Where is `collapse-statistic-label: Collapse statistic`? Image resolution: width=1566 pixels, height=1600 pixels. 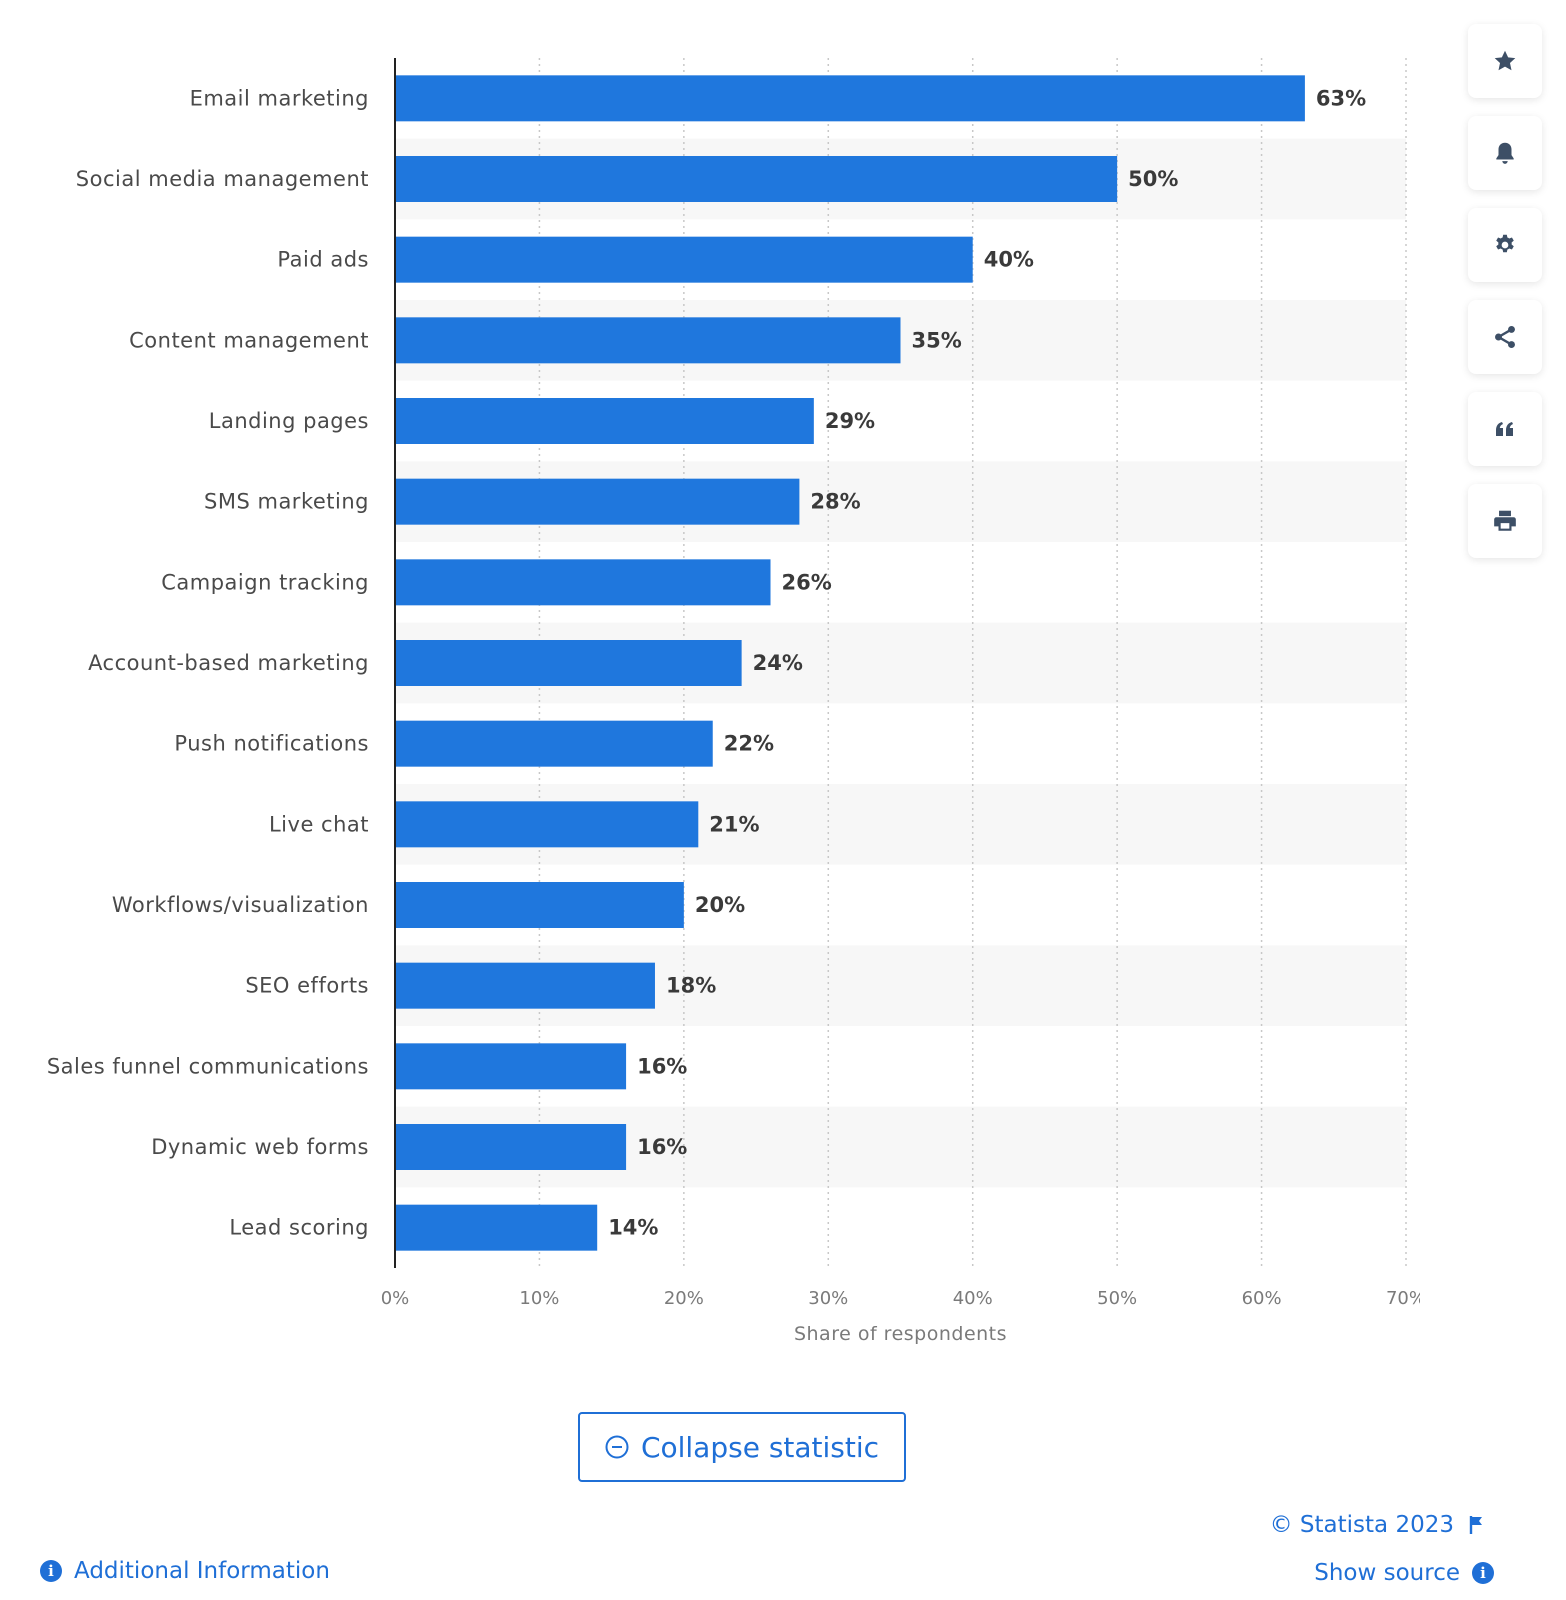 collapse-statistic-label: Collapse statistic is located at coordinates (760, 1447).